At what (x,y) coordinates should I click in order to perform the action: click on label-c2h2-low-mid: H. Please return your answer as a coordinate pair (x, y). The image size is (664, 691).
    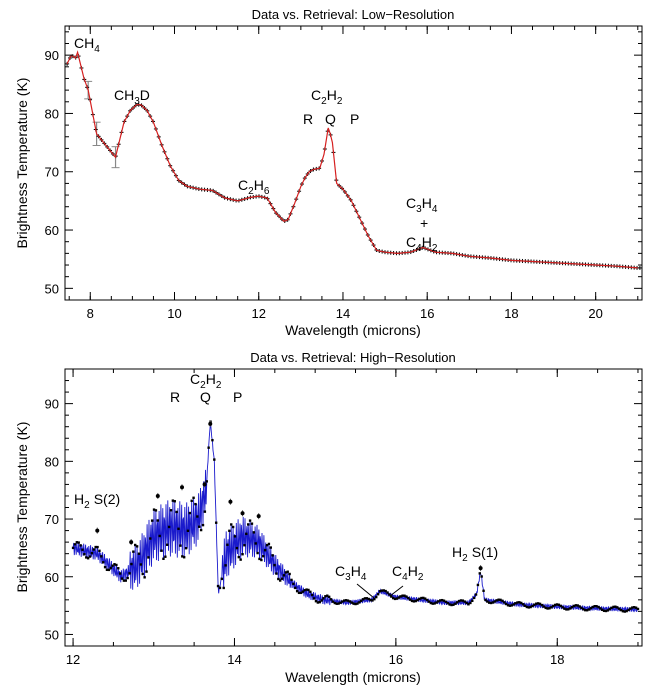
    Looking at the image, I should click on (332, 95).